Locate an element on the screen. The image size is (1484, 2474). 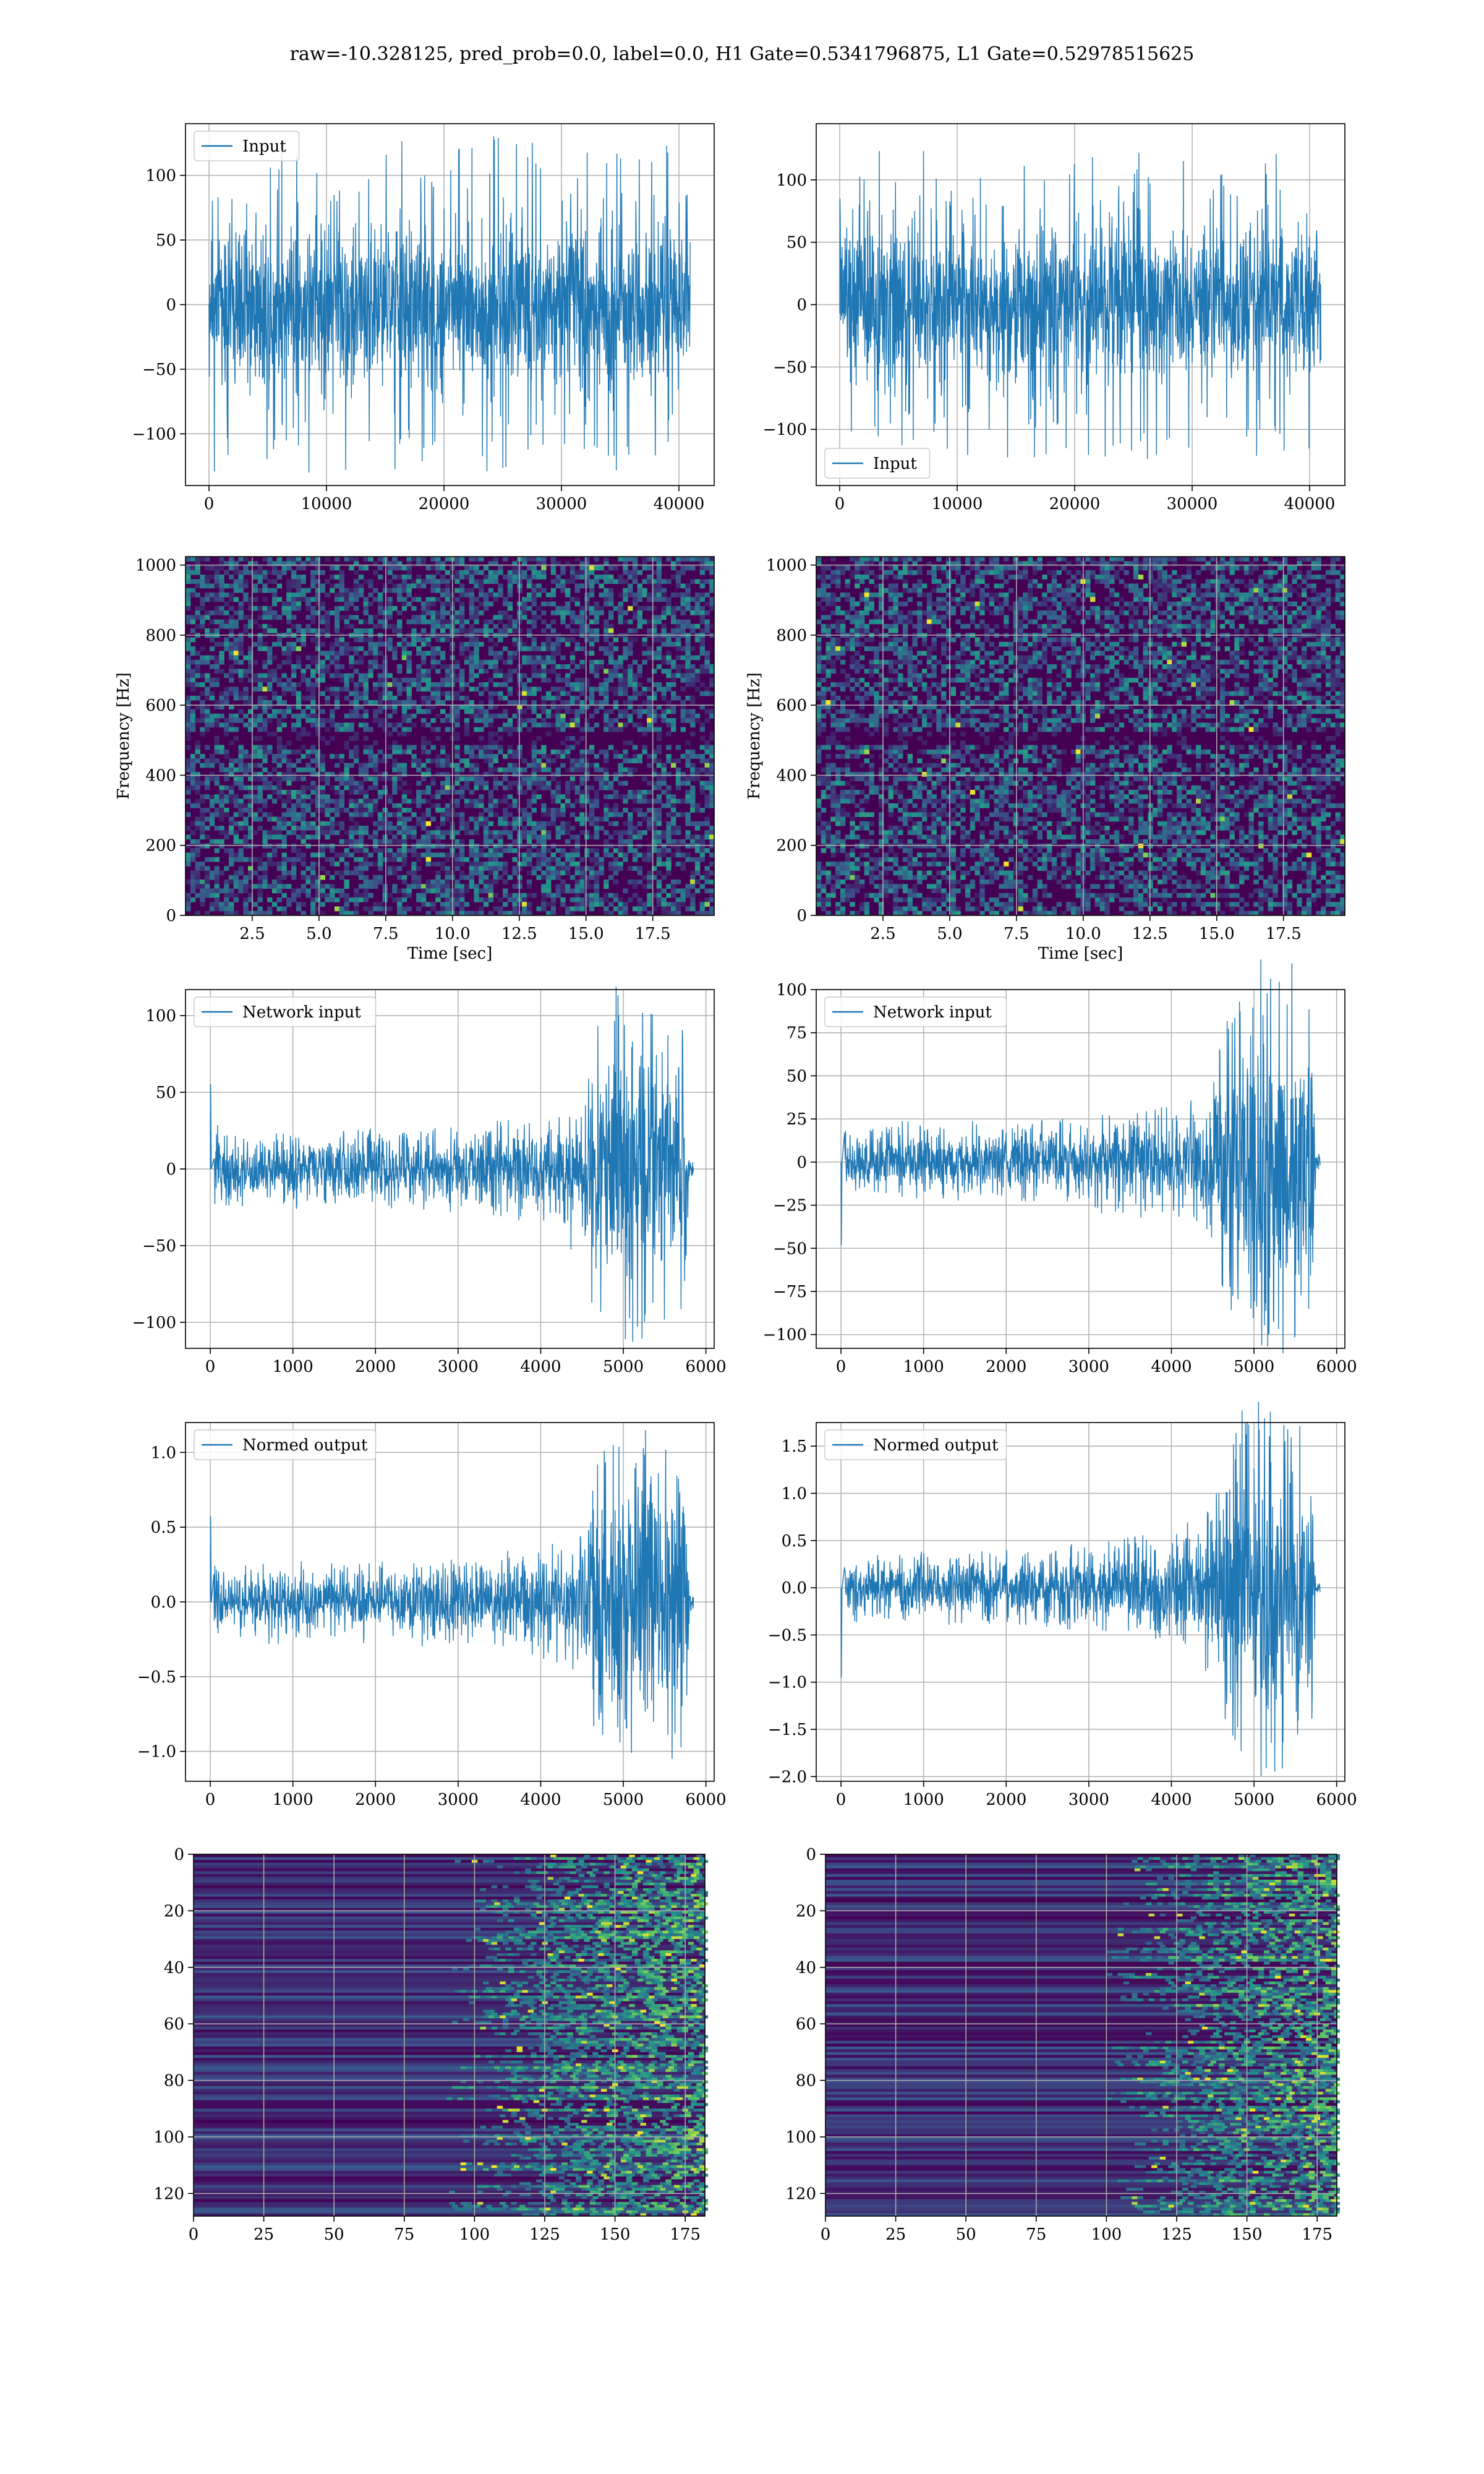
input_l1-ytick-label-3: 50 is located at coordinates (797, 243).